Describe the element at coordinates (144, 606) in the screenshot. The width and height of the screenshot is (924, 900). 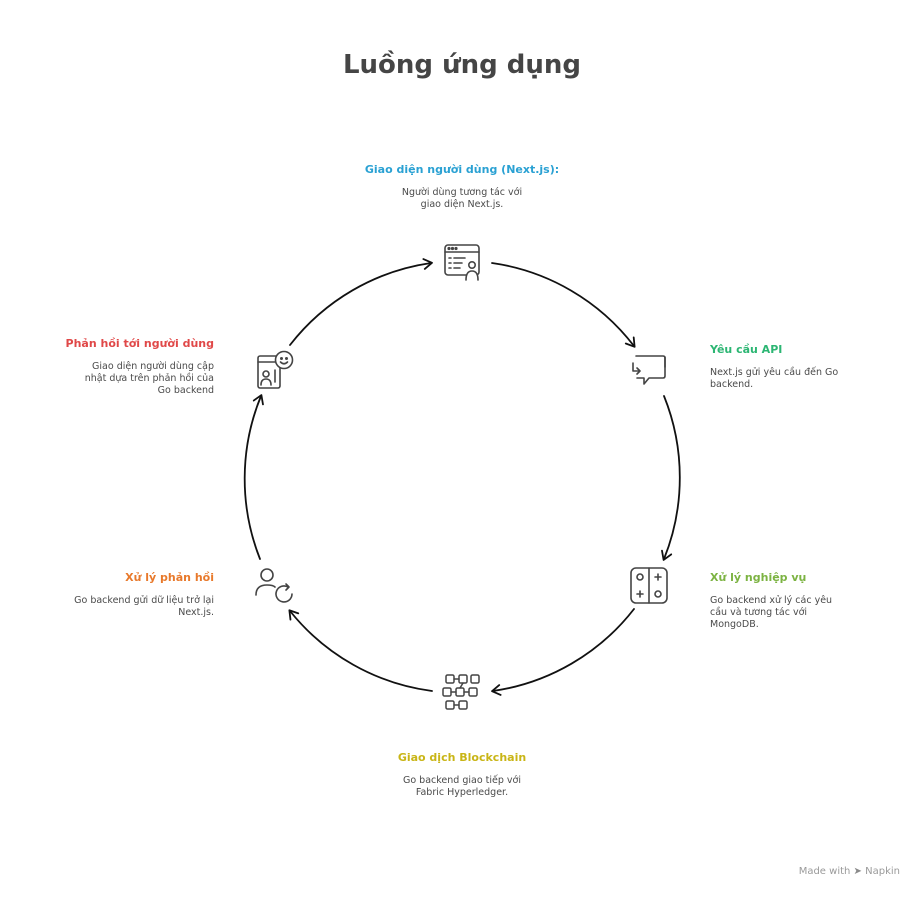
I see `node-5-description: Go backend gửi dữ liệu trở lại Next.js.` at that location.